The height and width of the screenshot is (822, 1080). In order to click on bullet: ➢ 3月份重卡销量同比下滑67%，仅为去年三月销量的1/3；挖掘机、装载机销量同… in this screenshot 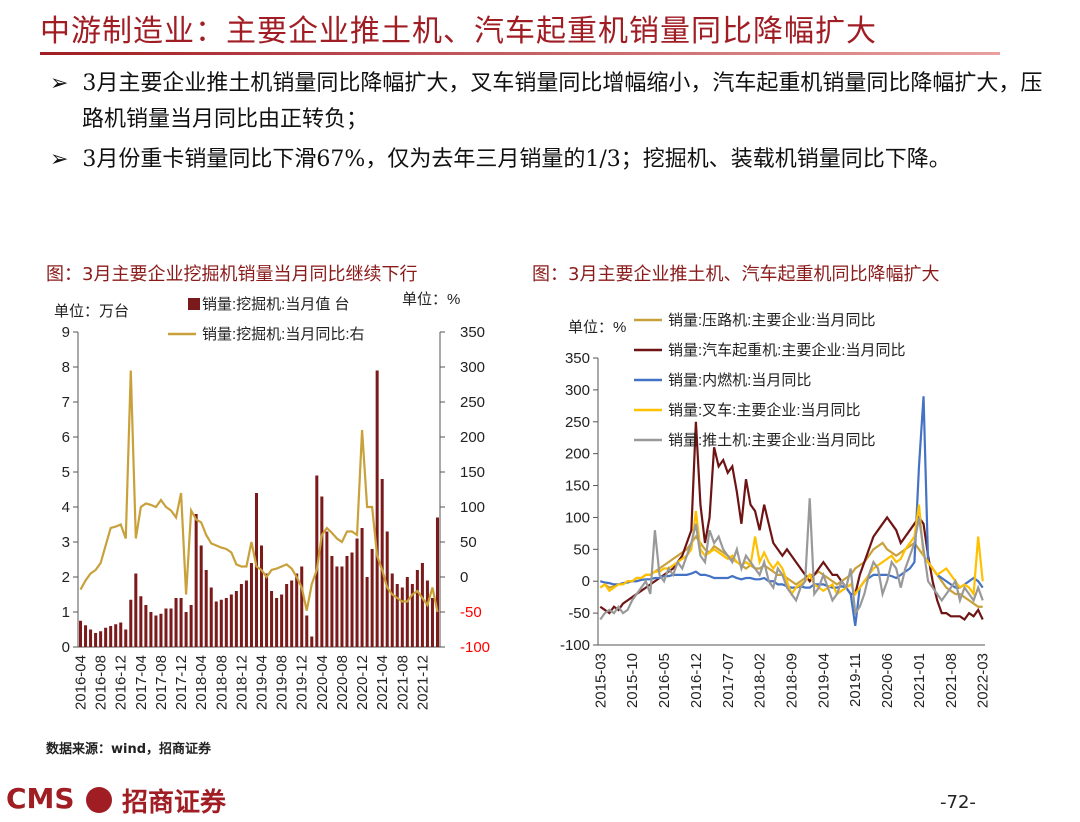, I will do `click(500, 159)`.